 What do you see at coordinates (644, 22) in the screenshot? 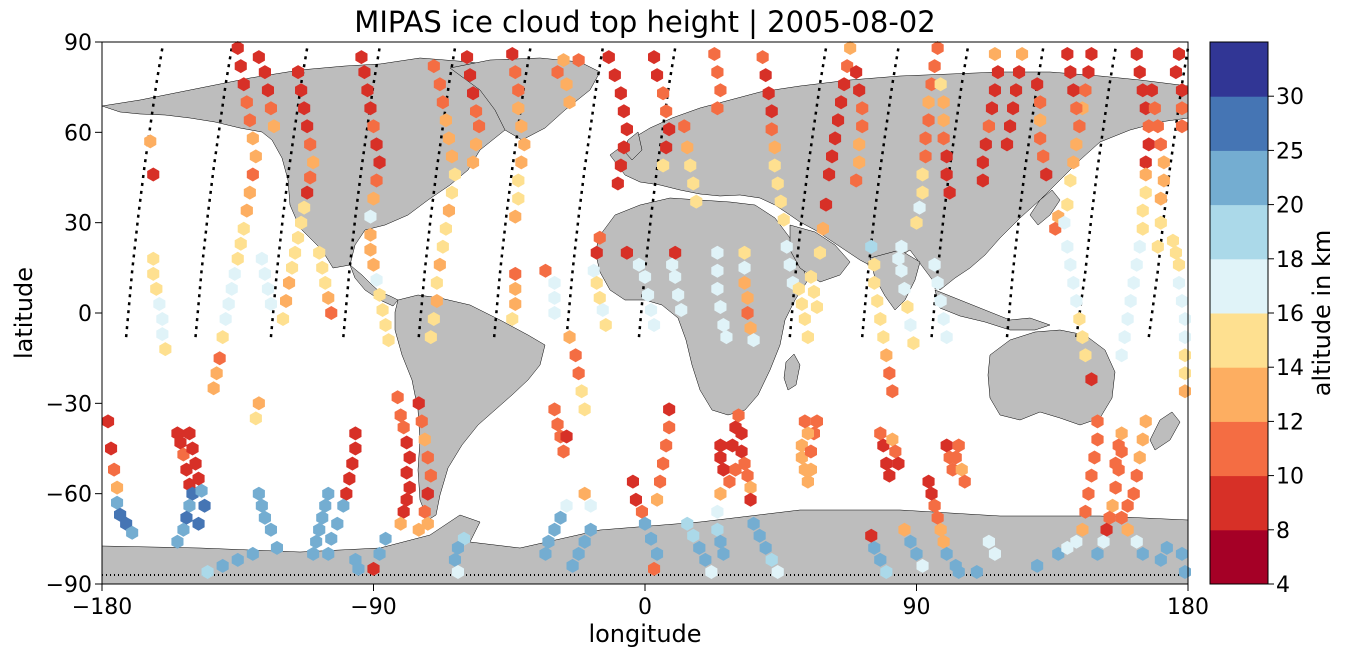
I see `chart-title: MIPAS ice cloud top height | 2005-08-02` at bounding box center [644, 22].